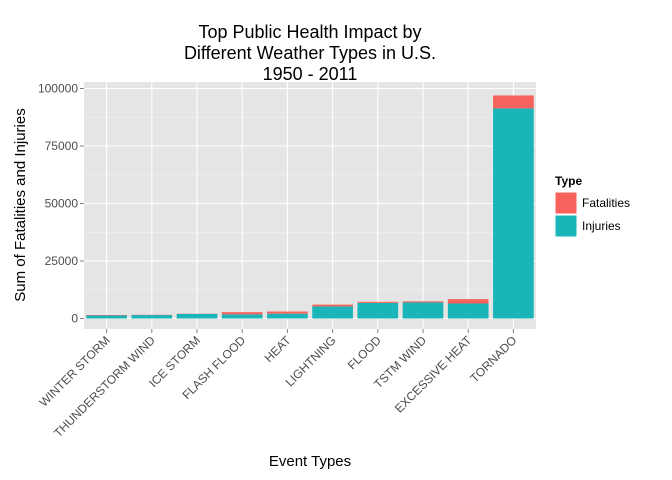 Image resolution: width=672 pixels, height=480 pixels. I want to click on bar-fatalities-excessive-heat, so click(468, 301).